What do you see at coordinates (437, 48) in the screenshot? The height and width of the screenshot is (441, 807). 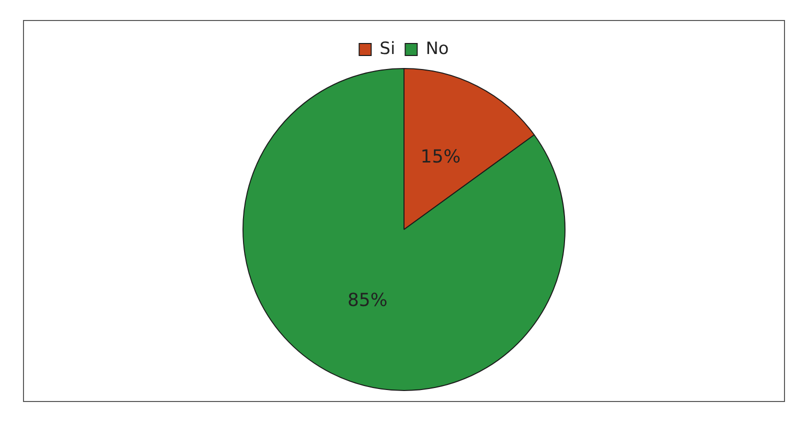 I see `legend-label: No` at bounding box center [437, 48].